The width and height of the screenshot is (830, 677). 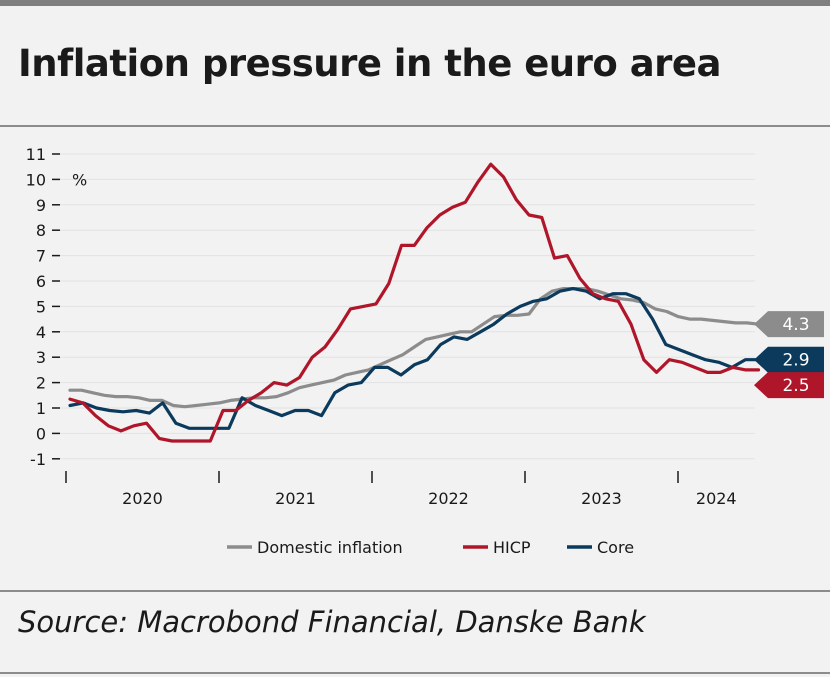 What do you see at coordinates (448, 498) in the screenshot?
I see `x-tick-label: 2022` at bounding box center [448, 498].